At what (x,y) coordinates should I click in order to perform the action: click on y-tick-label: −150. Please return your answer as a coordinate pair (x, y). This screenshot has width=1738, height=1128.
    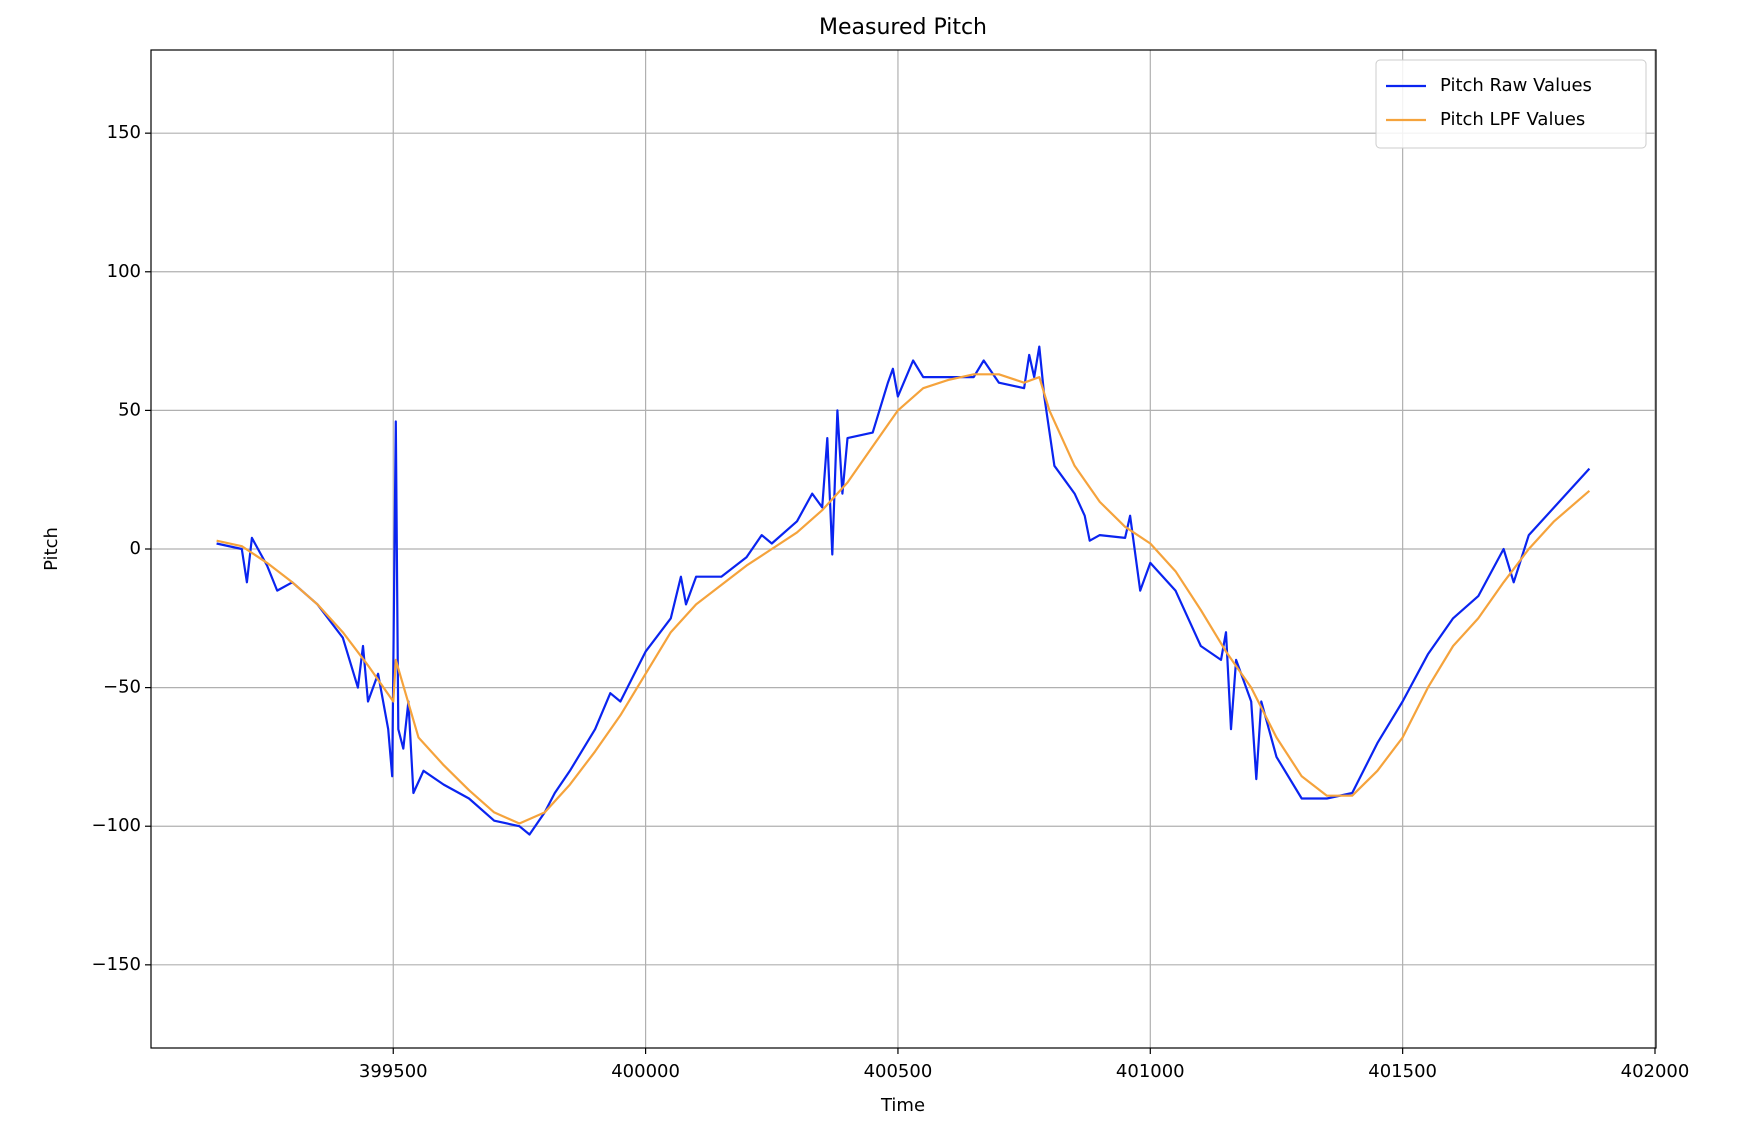
    Looking at the image, I should click on (116, 964).